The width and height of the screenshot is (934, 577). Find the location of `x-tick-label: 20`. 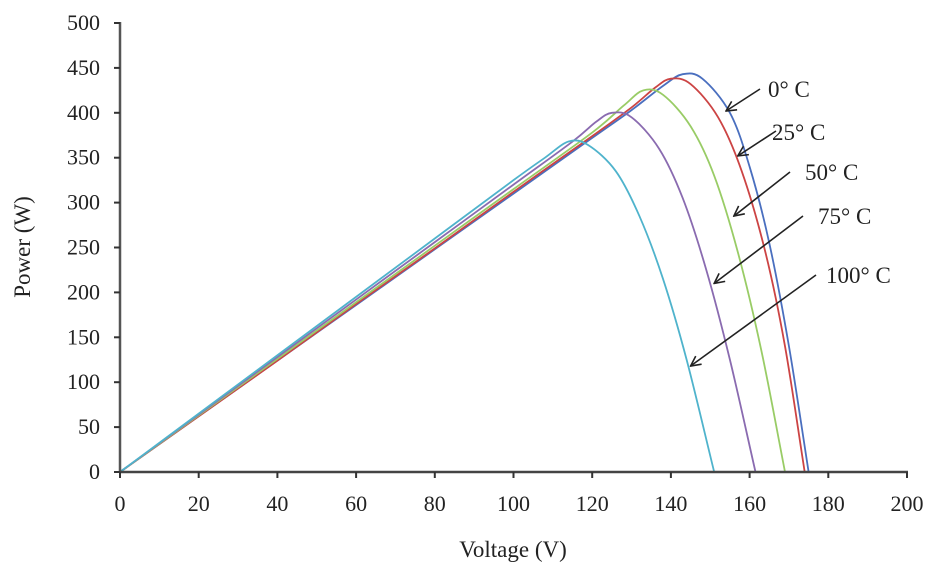

x-tick-label: 20 is located at coordinates (199, 503).